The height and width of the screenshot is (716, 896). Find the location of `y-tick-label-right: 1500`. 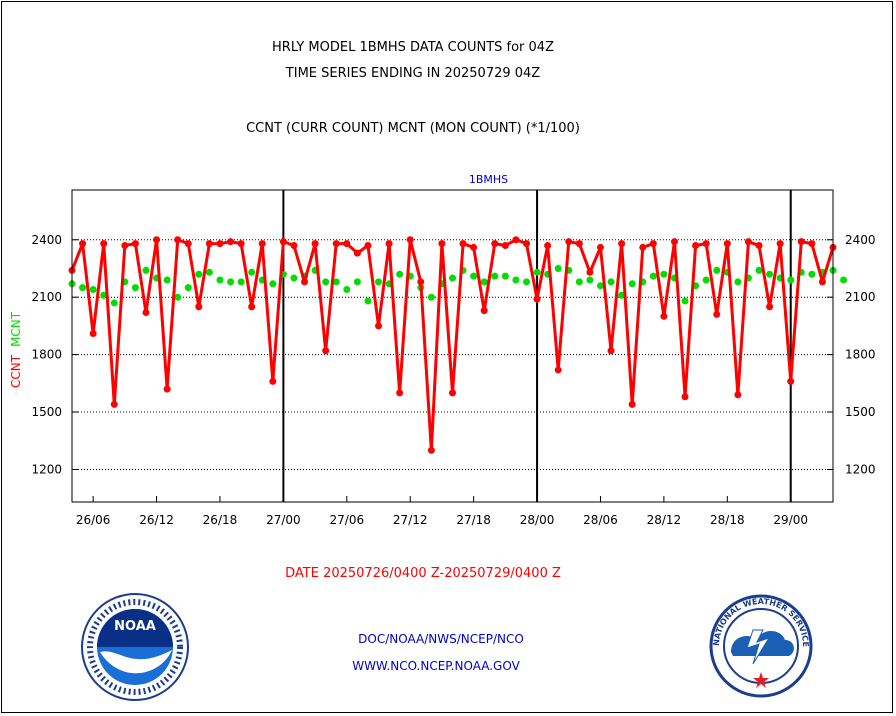

y-tick-label-right: 1500 is located at coordinates (860, 412).